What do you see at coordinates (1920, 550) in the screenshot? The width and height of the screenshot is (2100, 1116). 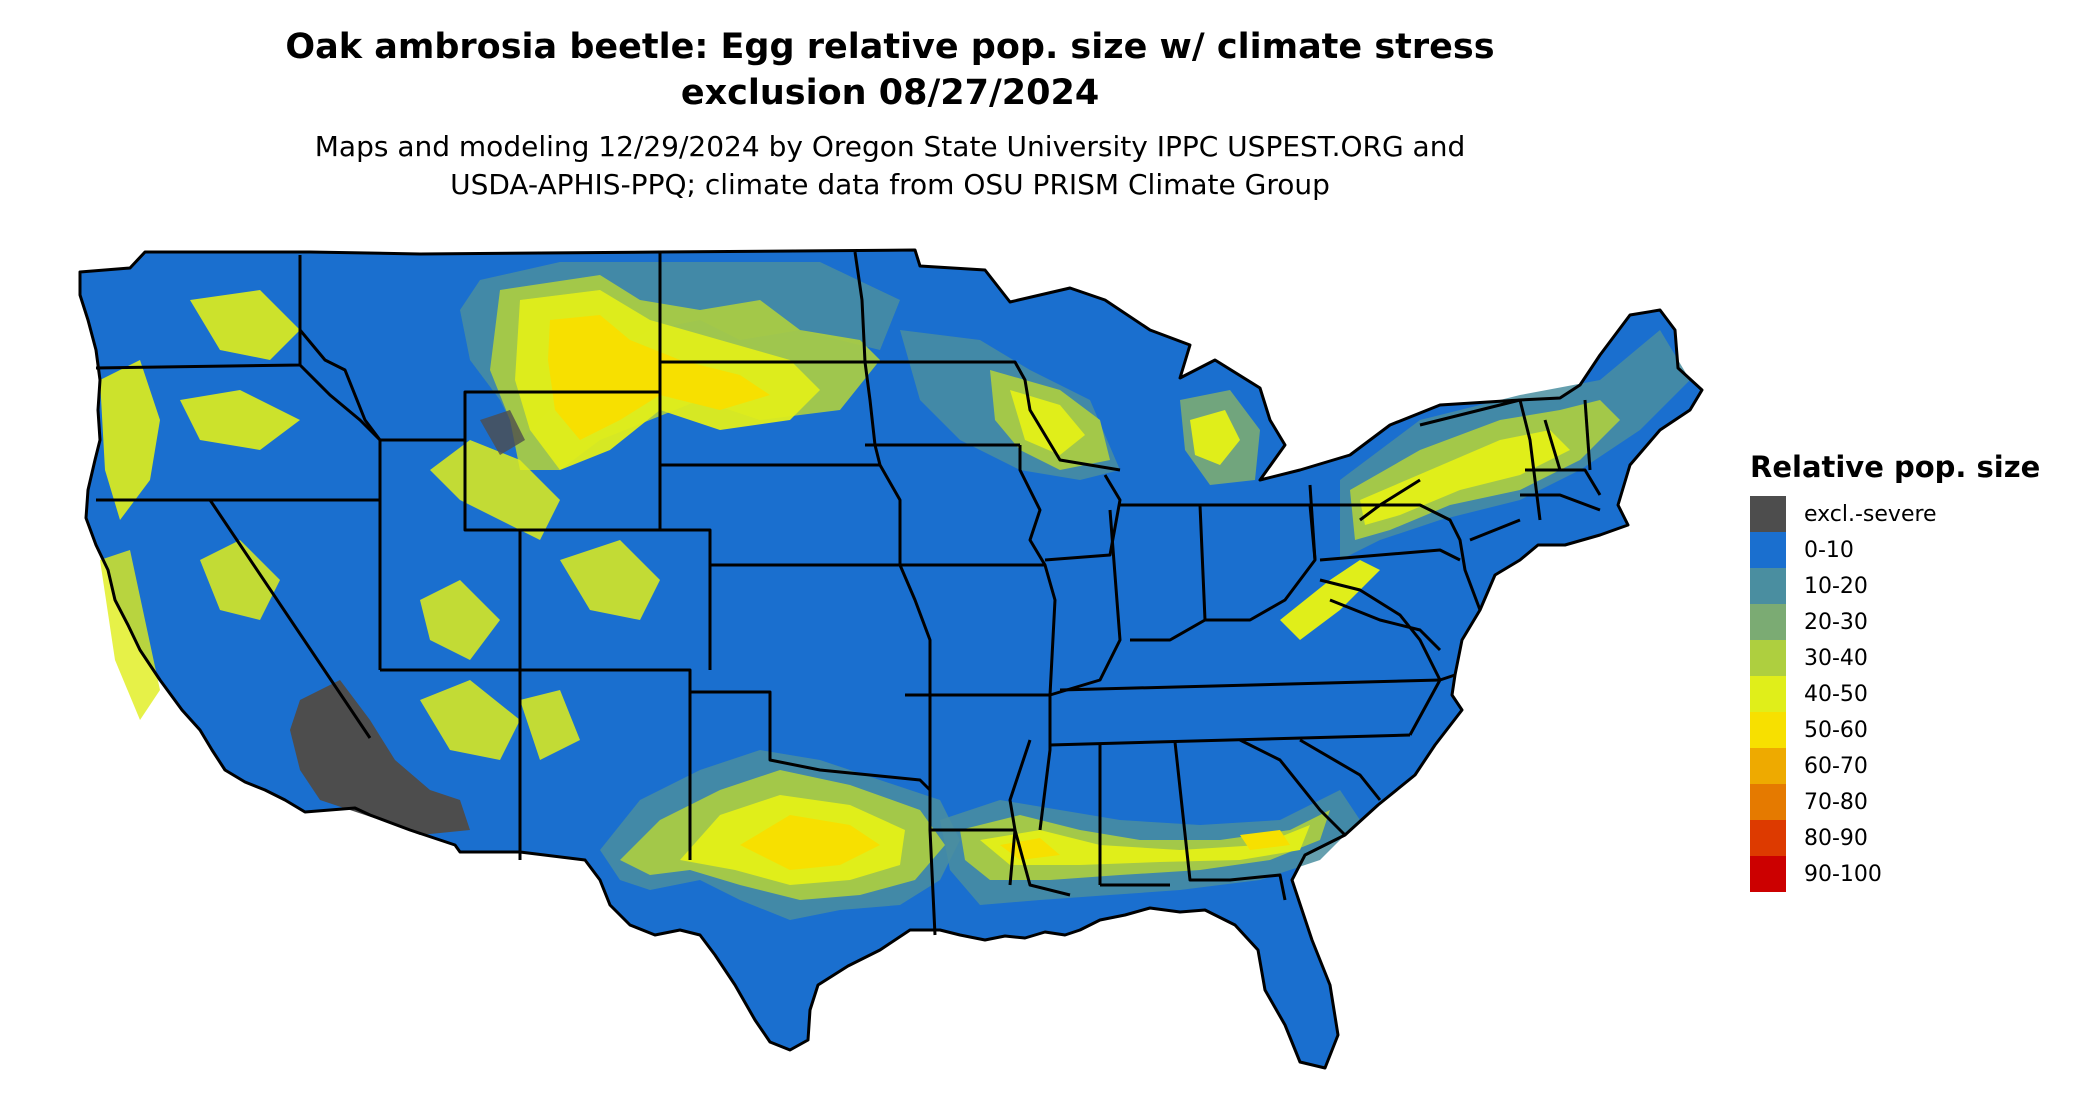 I see `legend-item: 0-10` at bounding box center [1920, 550].